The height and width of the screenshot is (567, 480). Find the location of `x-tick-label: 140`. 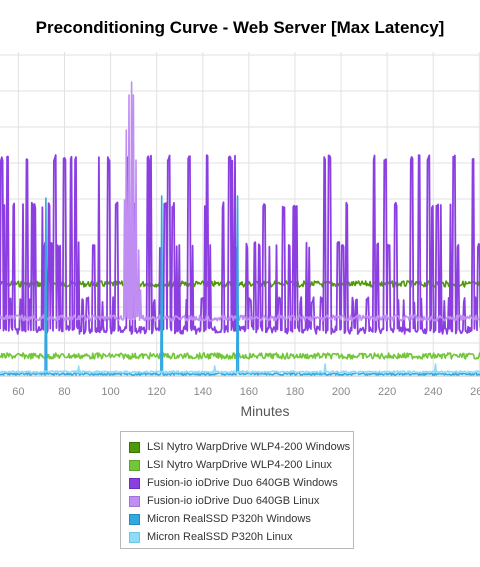

x-tick-label: 140 is located at coordinates (203, 392).